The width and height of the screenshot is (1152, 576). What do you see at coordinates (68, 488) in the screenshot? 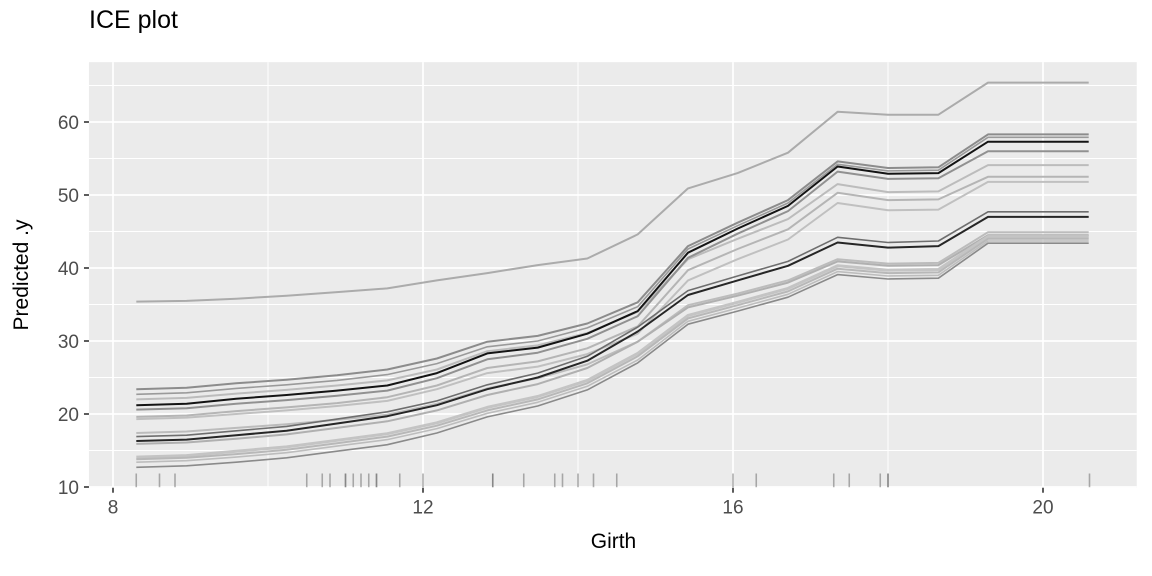
I see `y-tick-label: 10` at bounding box center [68, 488].